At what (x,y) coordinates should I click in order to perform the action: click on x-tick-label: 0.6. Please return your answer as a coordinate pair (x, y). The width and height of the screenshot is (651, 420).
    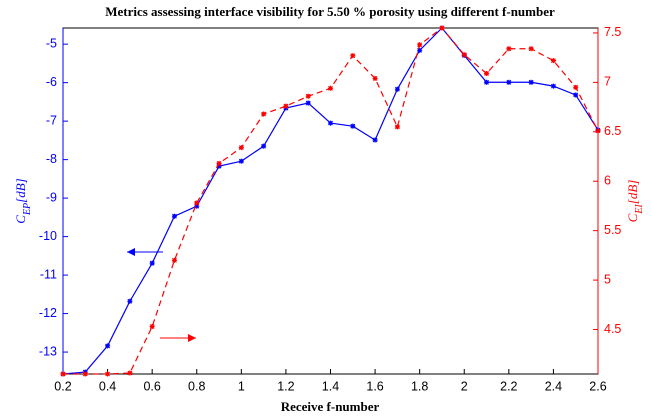
    Looking at the image, I should click on (151, 386).